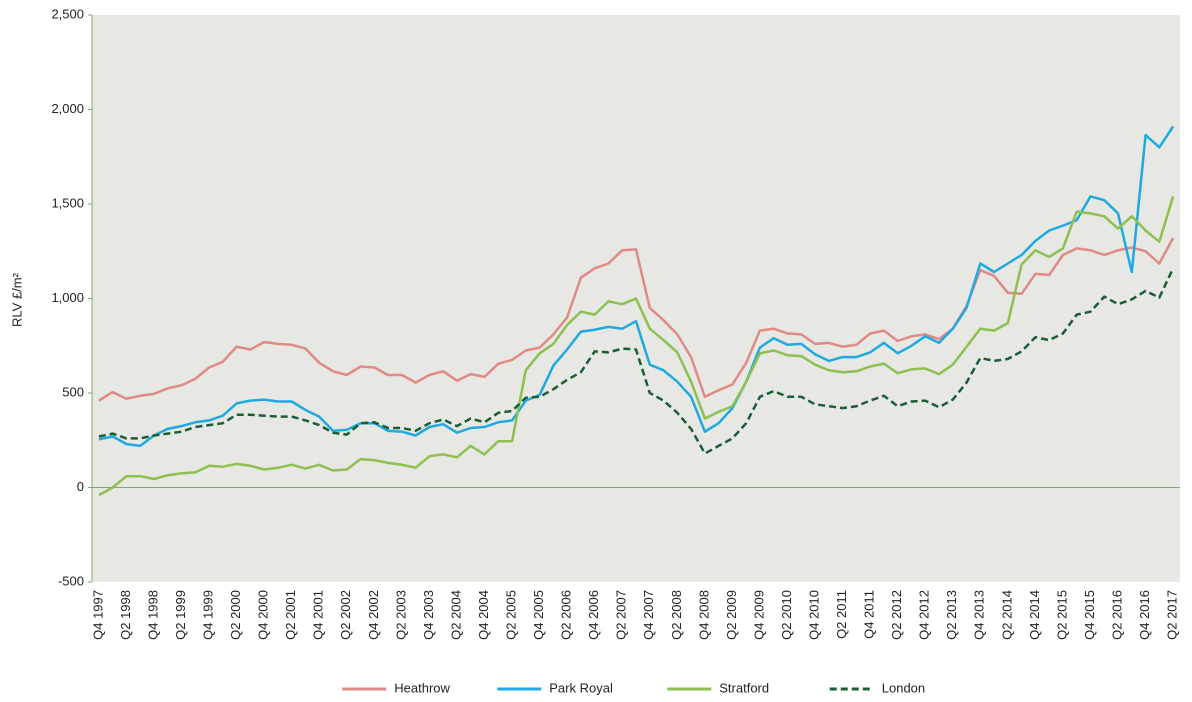  What do you see at coordinates (290, 615) in the screenshot?
I see `x-tick-label: Q2 2001` at bounding box center [290, 615].